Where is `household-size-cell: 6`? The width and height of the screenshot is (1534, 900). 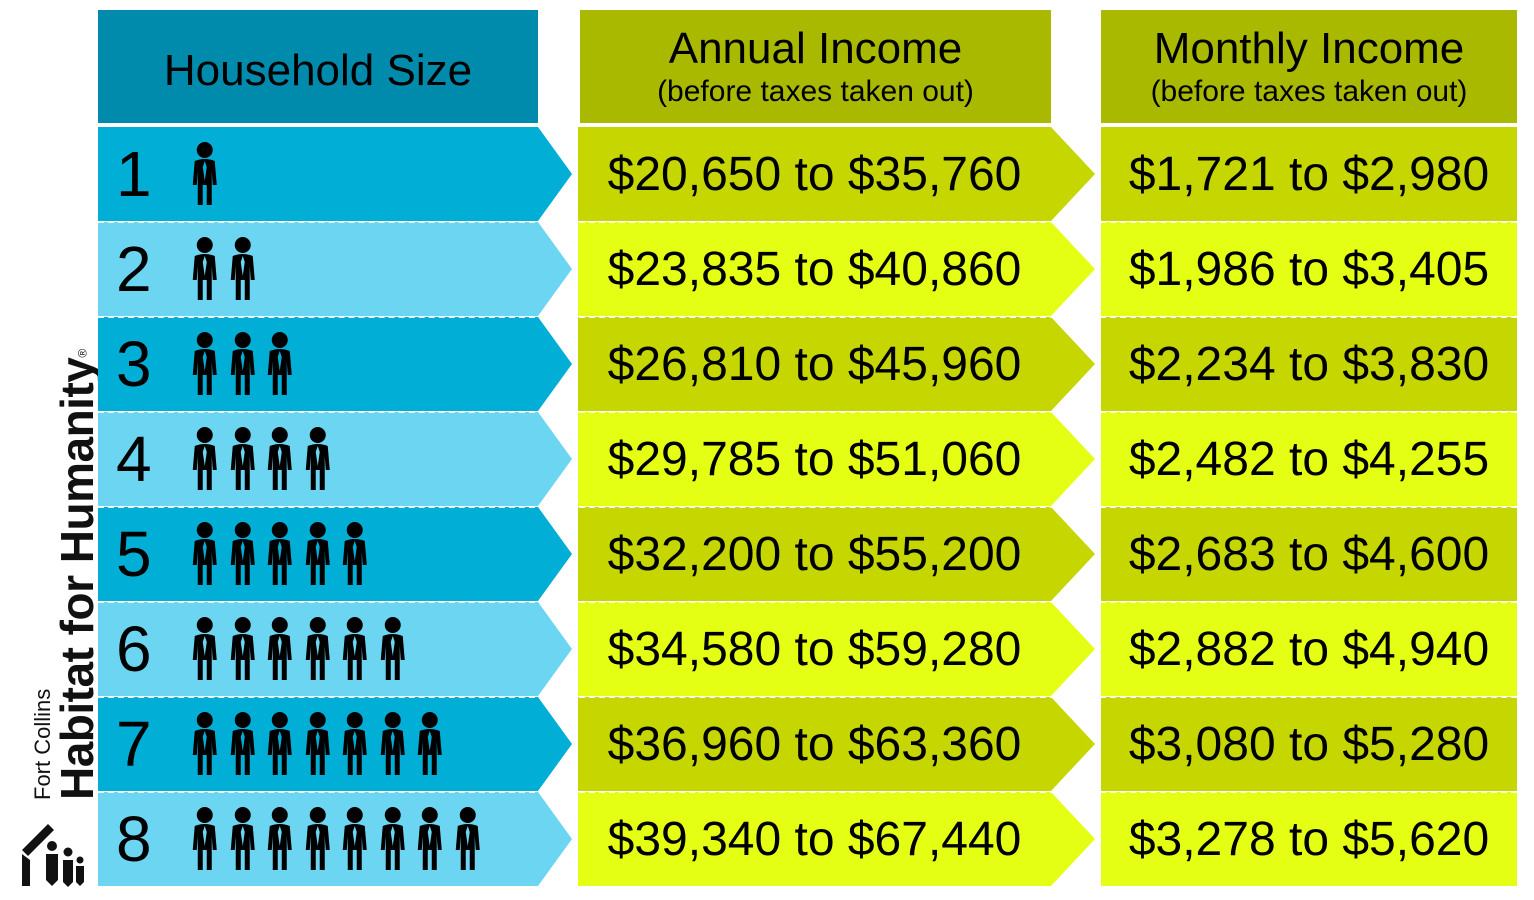
household-size-cell: 6 is located at coordinates (318, 649).